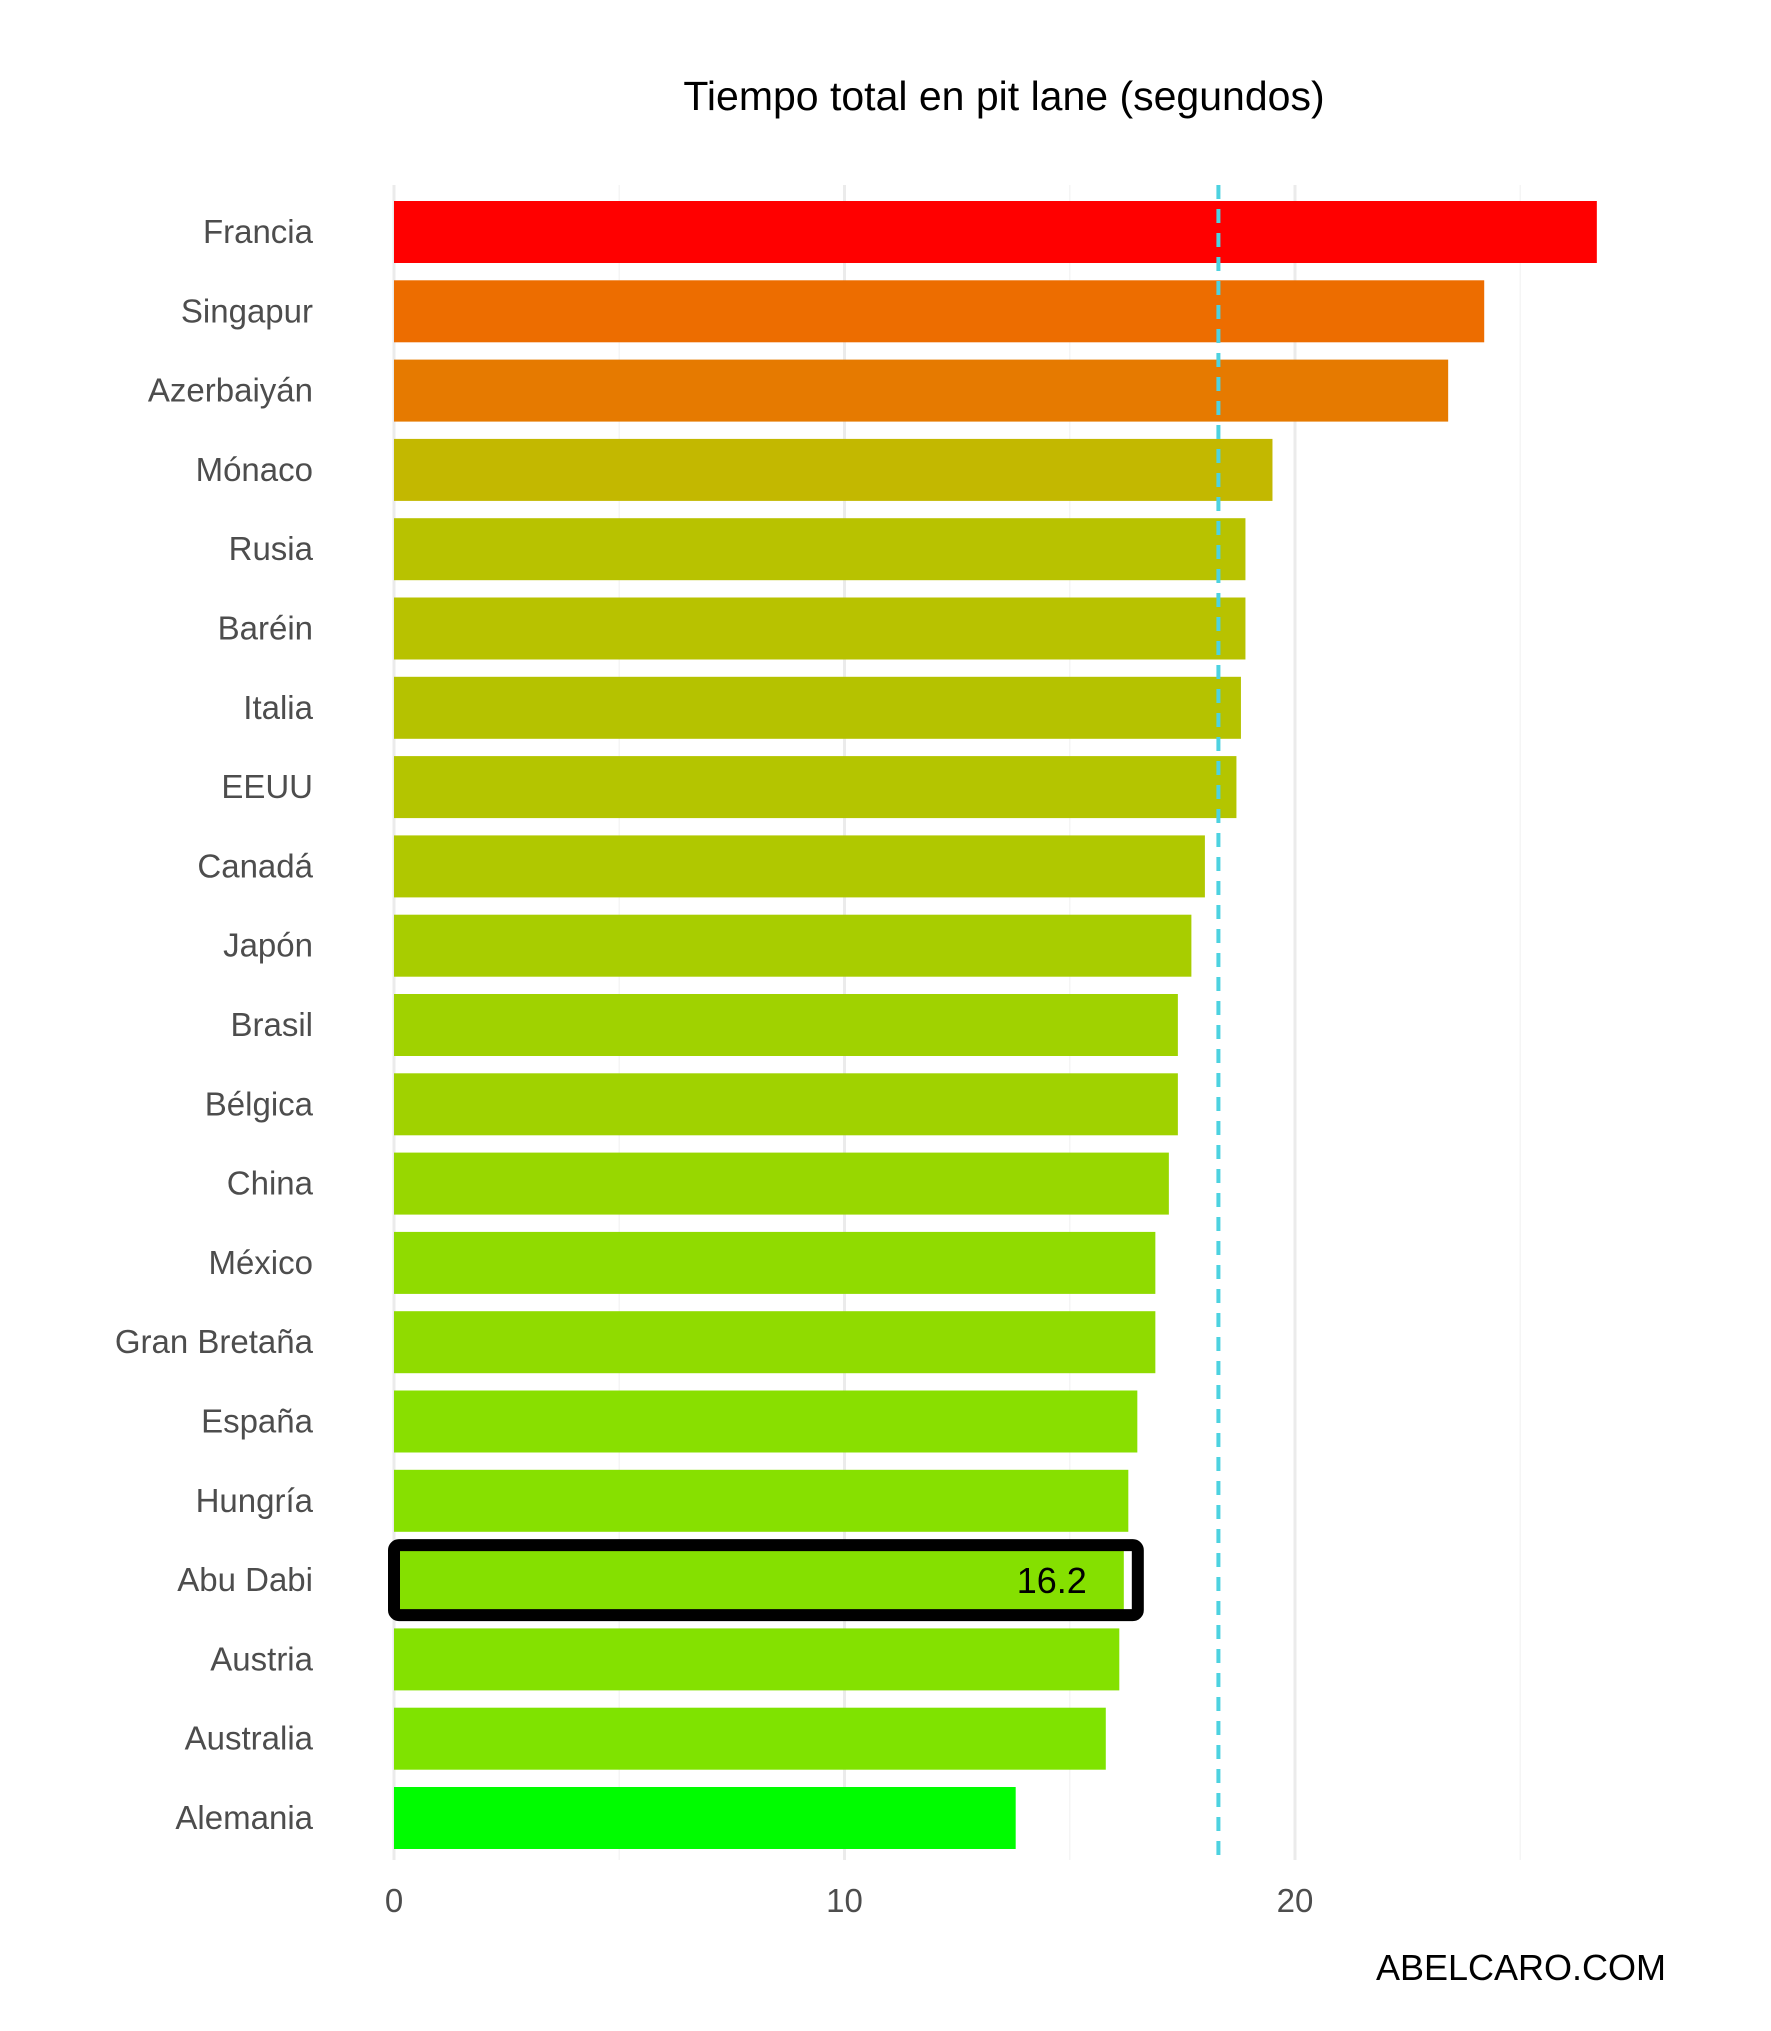 Image resolution: width=1771 pixels, height=2031 pixels. I want to click on x-tick-label-10: 10, so click(844, 1900).